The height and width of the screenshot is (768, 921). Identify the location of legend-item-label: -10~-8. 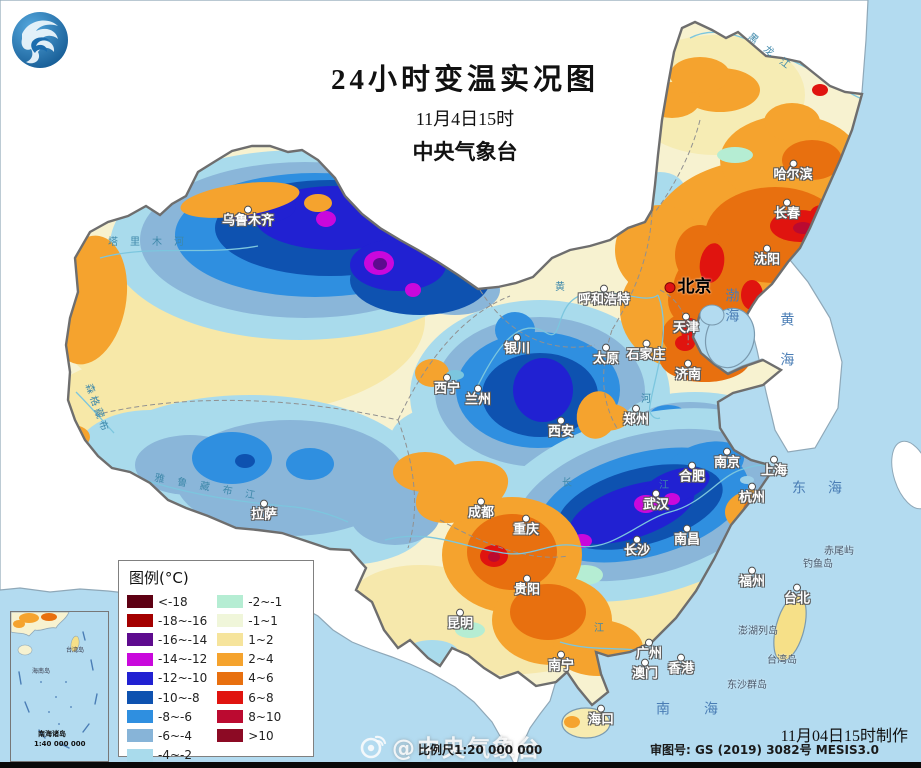
(179, 697).